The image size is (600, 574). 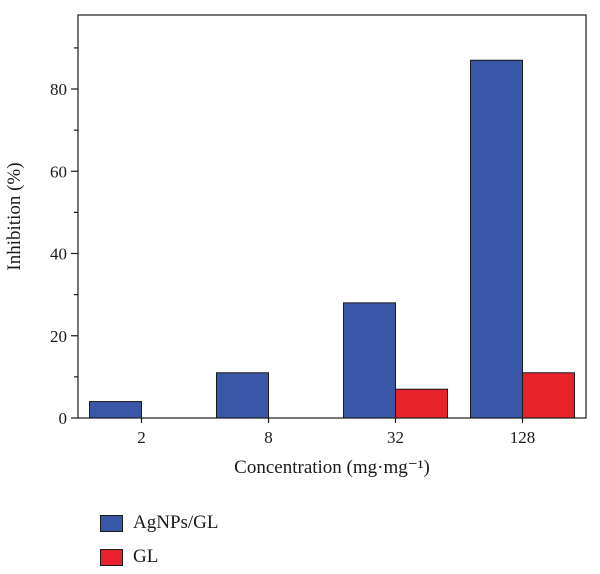 I want to click on legend-item-agnps-gl: AgNPs/GL, so click(x=159, y=523).